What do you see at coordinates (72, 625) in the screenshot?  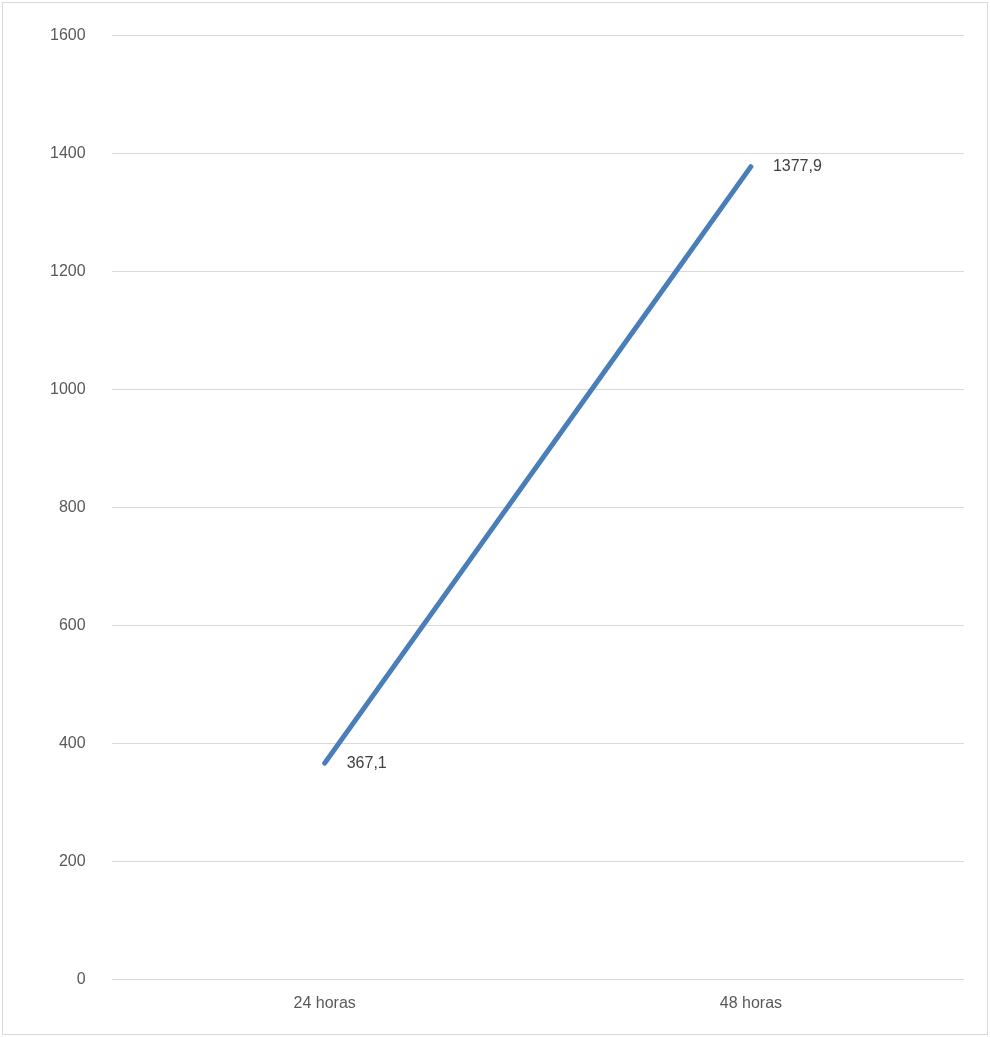 I see `y-tick-label: 600` at bounding box center [72, 625].